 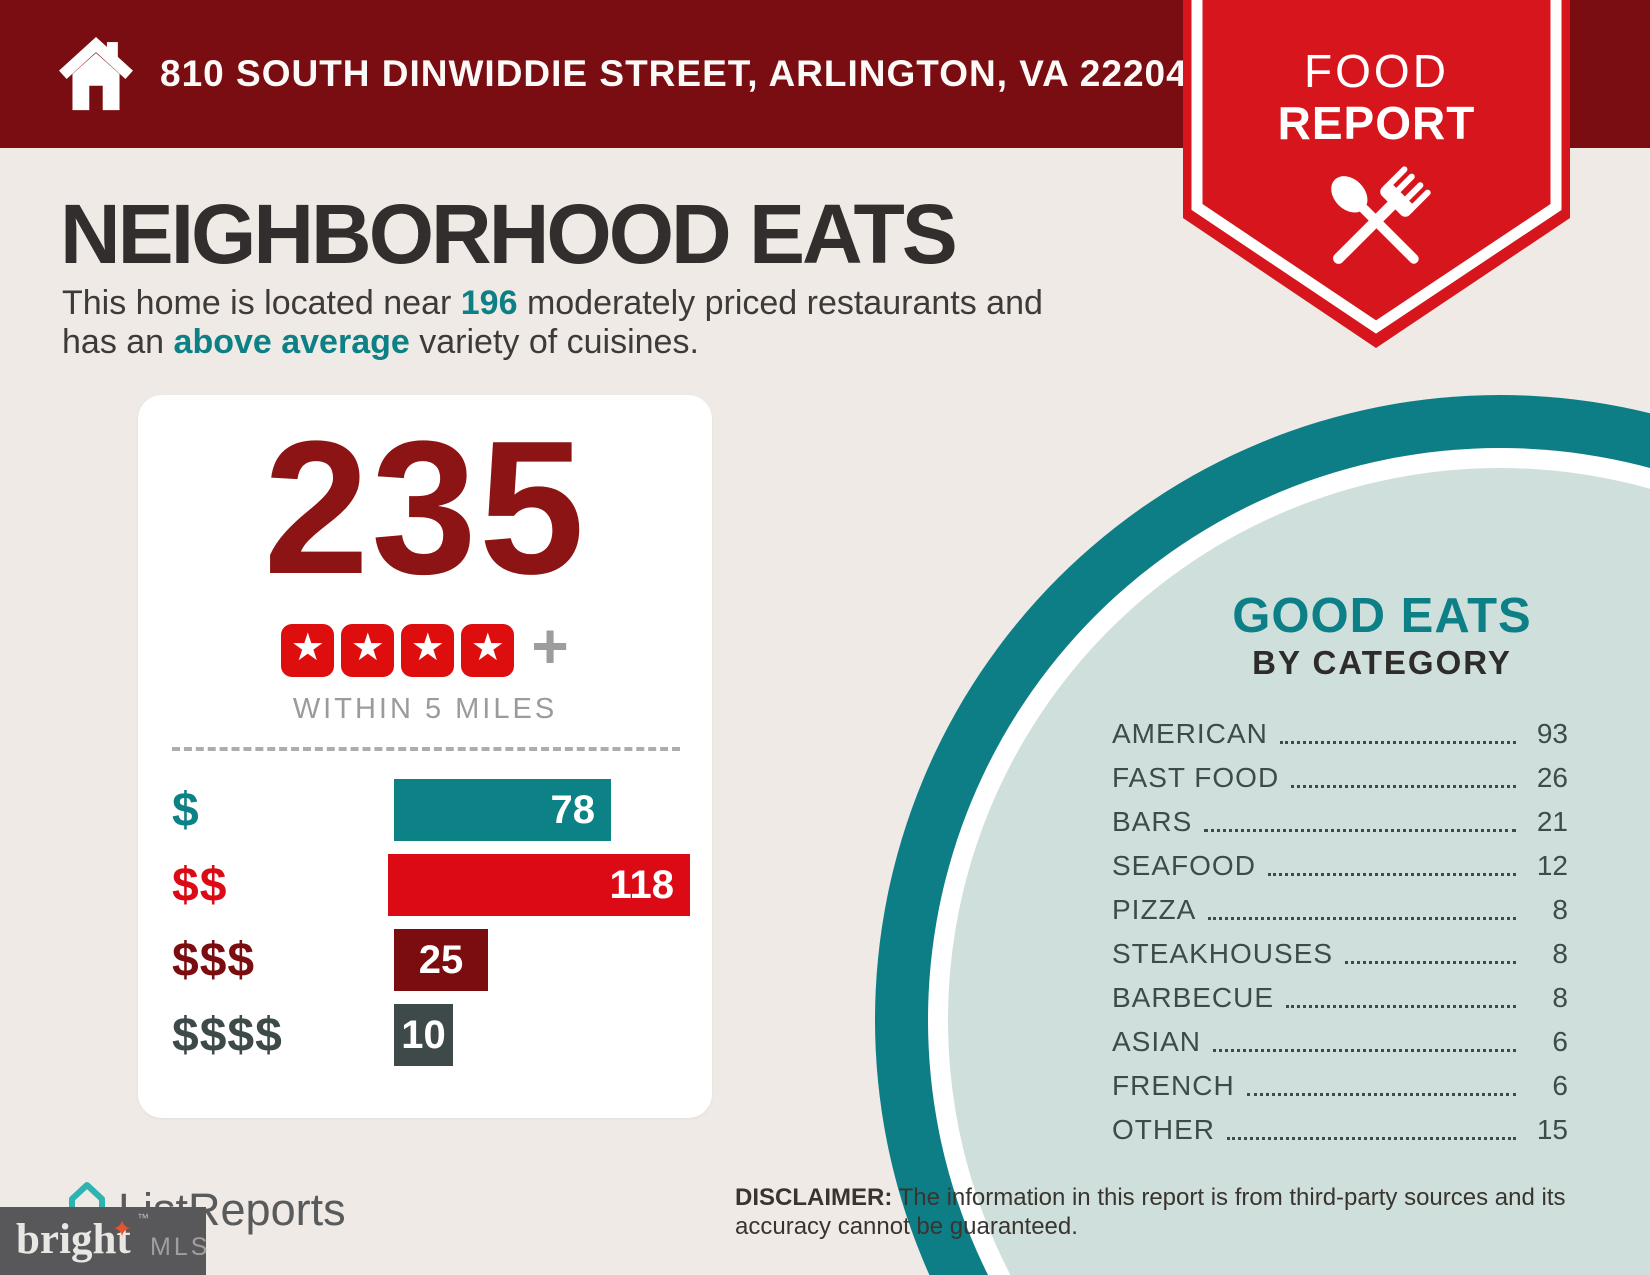 I want to click on category-label: FRENCH, so click(x=1173, y=1085).